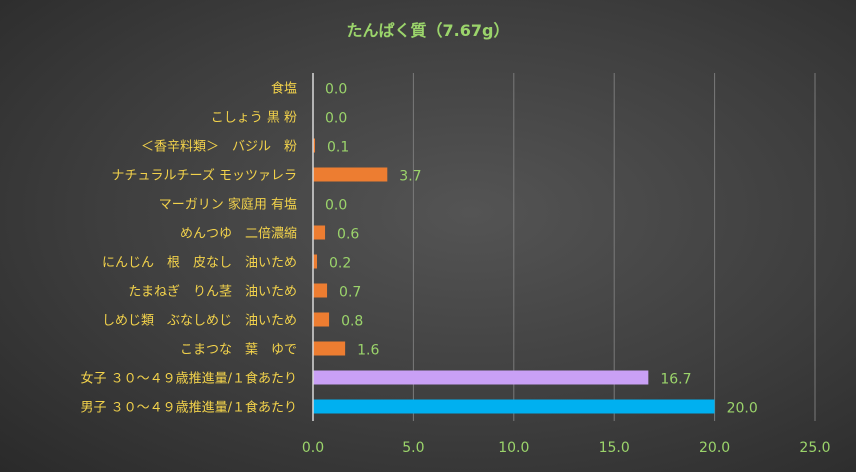 The width and height of the screenshot is (856, 472). Describe the element at coordinates (188, 408) in the screenshot. I see `category-label: 男子 ３０～４９歳推進量/１食あたり` at that location.